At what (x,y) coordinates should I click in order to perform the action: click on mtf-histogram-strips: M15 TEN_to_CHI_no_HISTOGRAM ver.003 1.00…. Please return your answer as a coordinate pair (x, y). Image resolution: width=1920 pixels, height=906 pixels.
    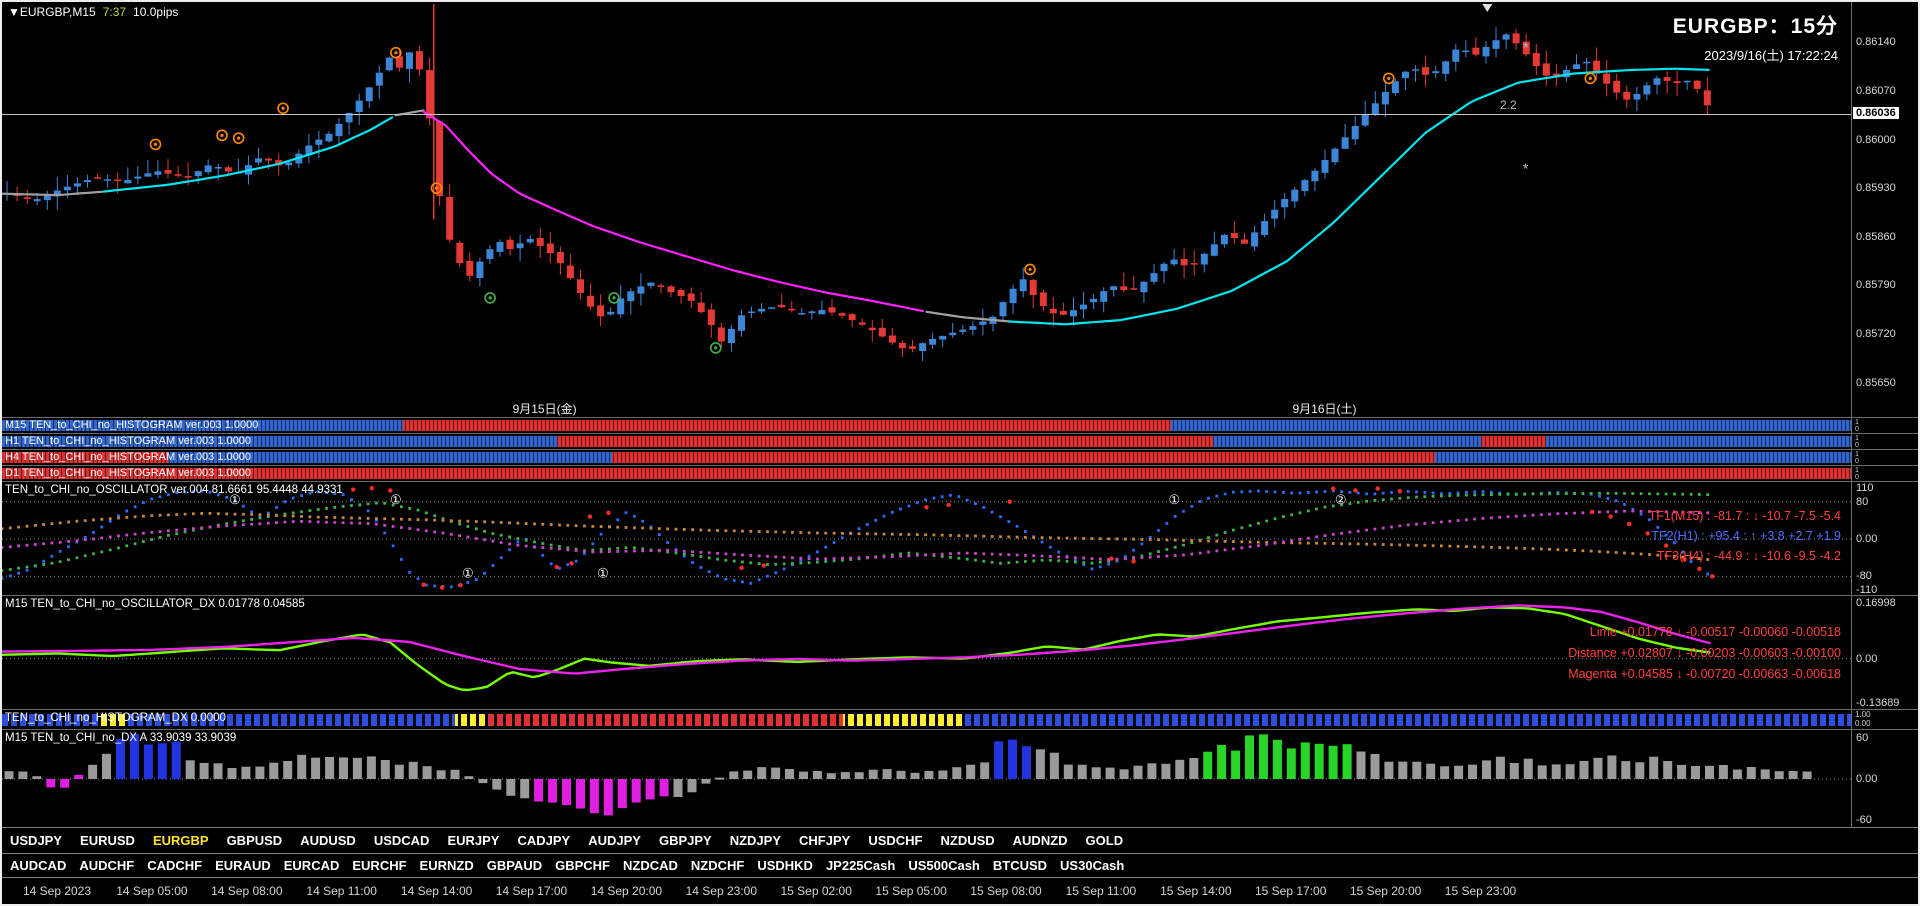
    Looking at the image, I should click on (960, 449).